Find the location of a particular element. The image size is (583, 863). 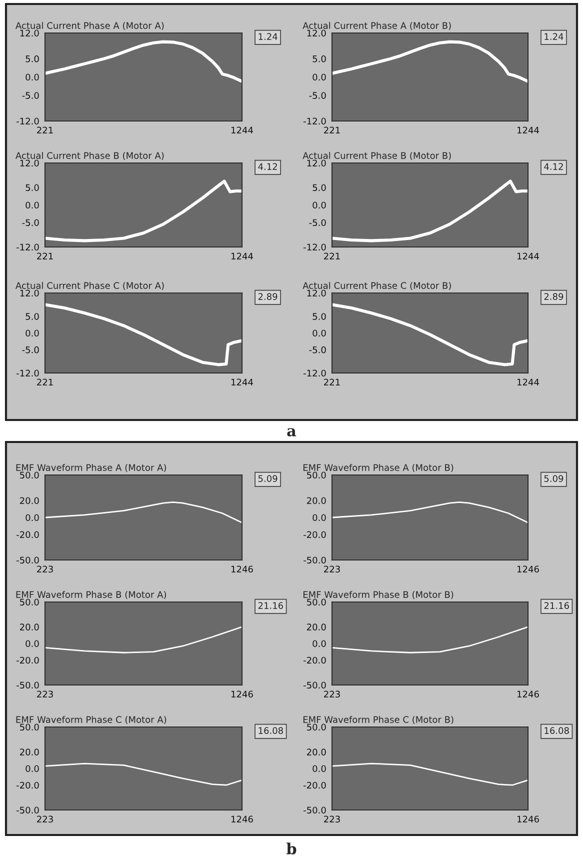

text: b is located at coordinates (291, 848).